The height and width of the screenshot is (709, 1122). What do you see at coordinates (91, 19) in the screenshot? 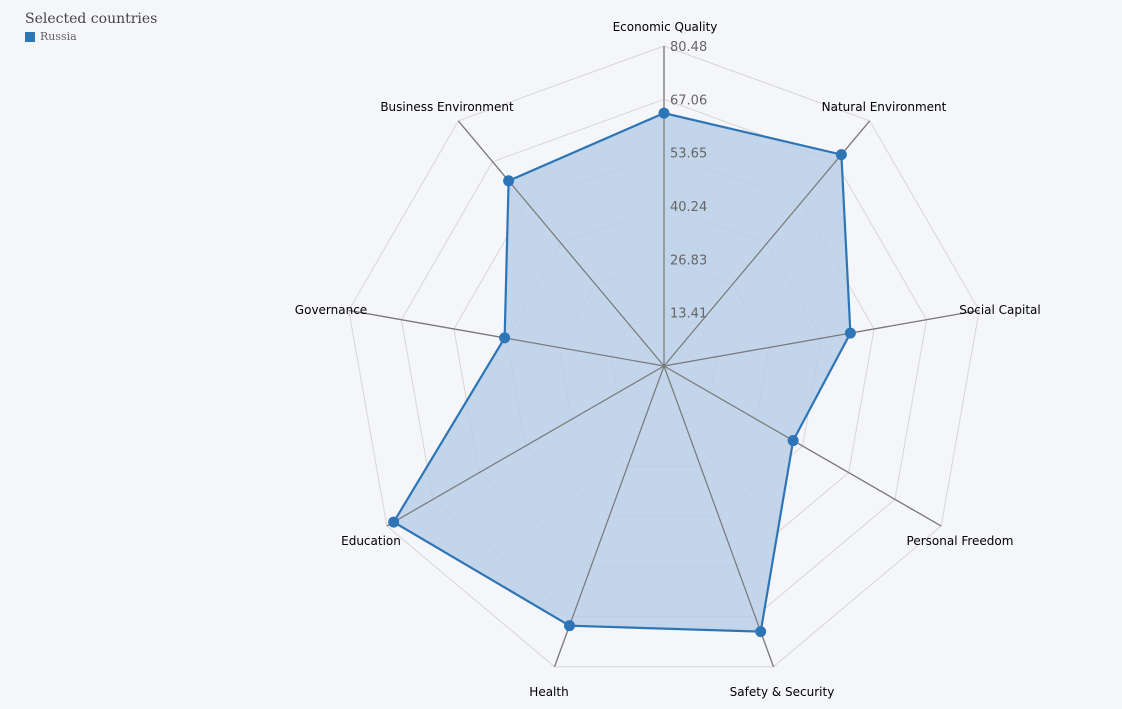
I see `legend-title: Selected countries` at bounding box center [91, 19].